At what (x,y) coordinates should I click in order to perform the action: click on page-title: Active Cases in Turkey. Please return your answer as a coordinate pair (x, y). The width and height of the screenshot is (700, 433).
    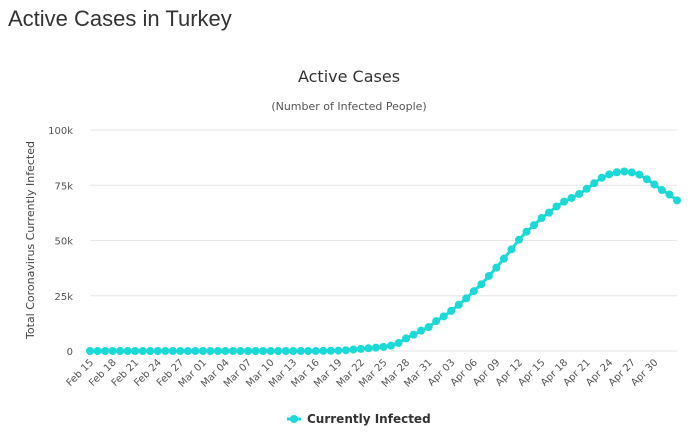
    Looking at the image, I should click on (120, 18).